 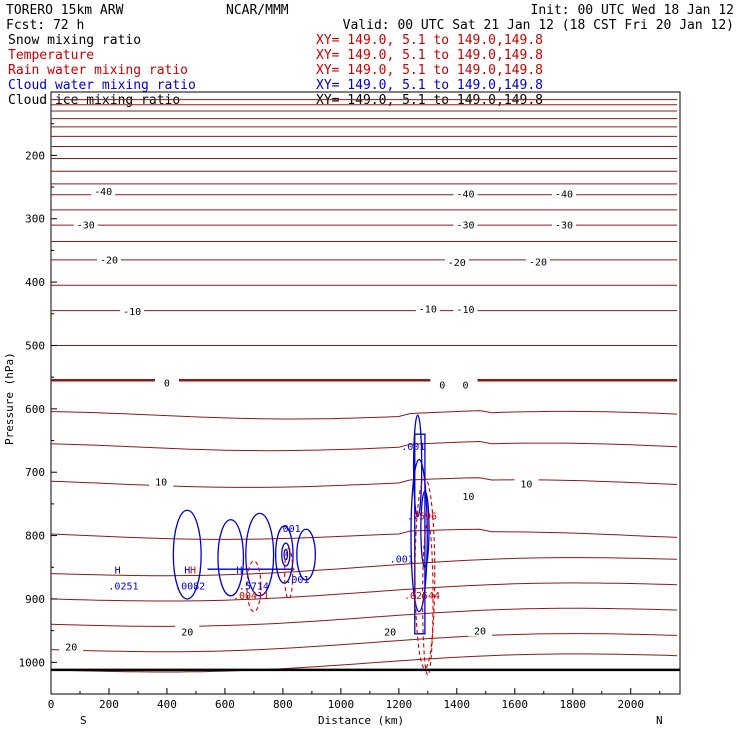 I want to click on y-tick-label: 300, so click(x=35, y=219).